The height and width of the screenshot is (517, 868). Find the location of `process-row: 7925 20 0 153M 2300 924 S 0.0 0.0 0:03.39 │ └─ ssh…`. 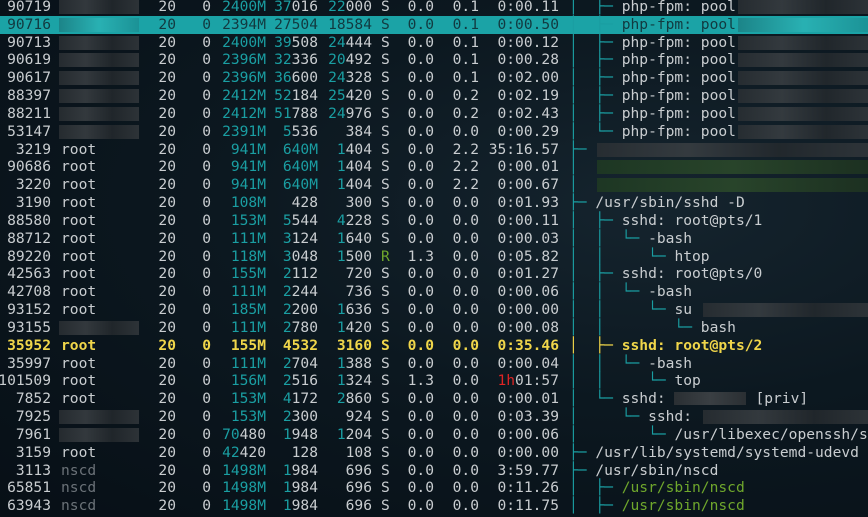

process-row: 7925 20 0 153M 2300 924 S 0.0 0.0 0:03.39 │ └─ ssh… is located at coordinates (434, 417).